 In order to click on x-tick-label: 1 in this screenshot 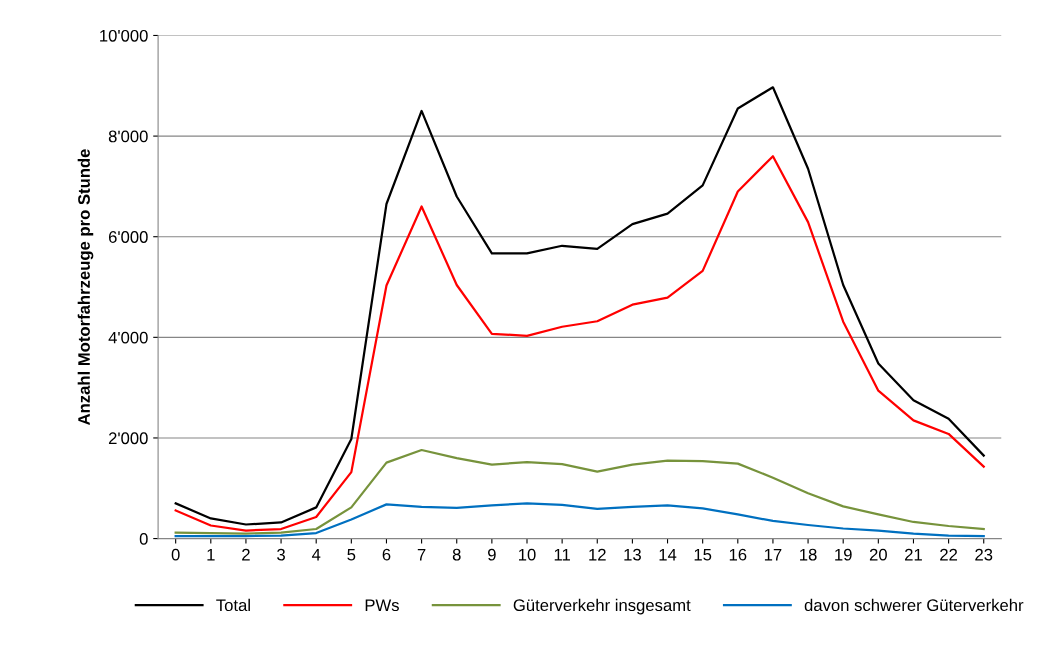, I will do `click(211, 554)`.